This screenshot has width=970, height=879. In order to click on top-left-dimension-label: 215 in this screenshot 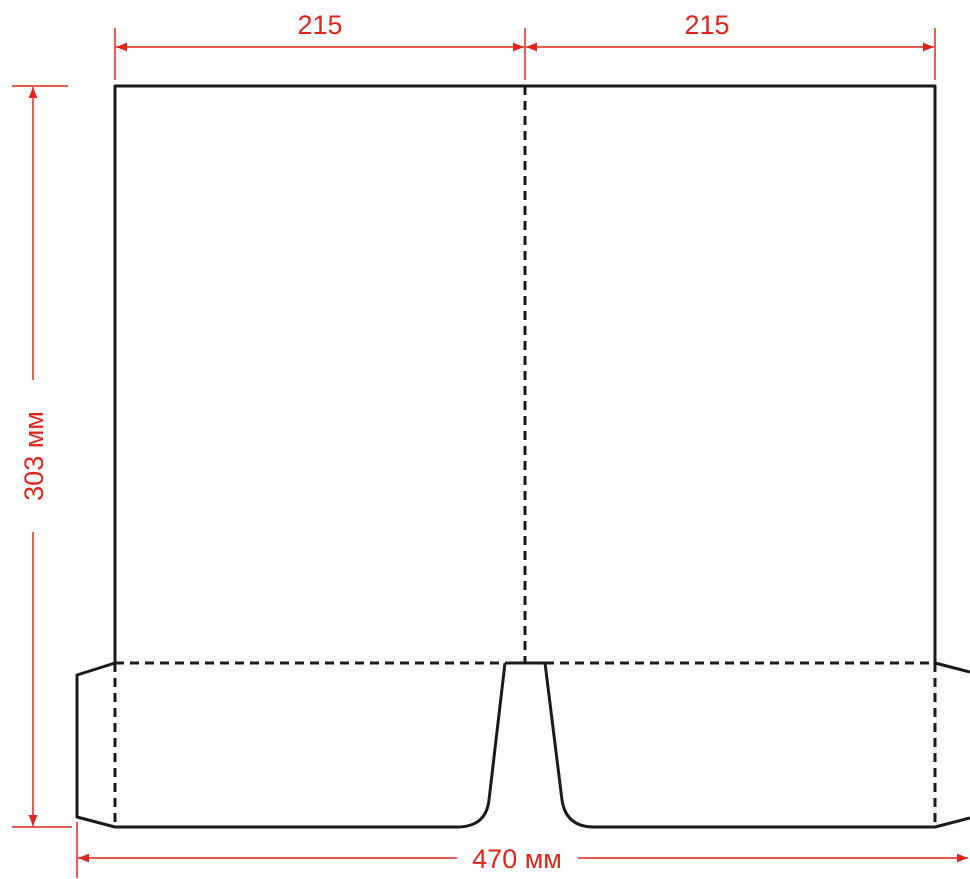, I will do `click(319, 25)`.